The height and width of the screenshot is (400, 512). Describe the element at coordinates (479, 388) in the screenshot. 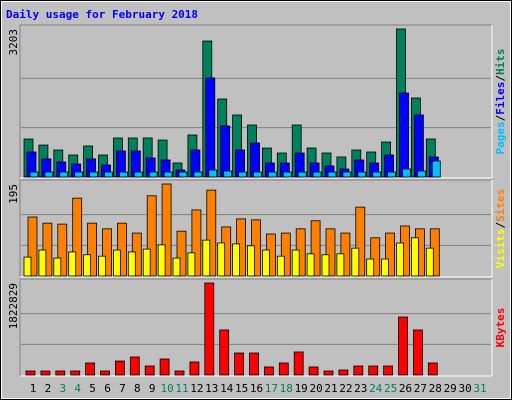

I see `x-tick-label: 31` at that location.